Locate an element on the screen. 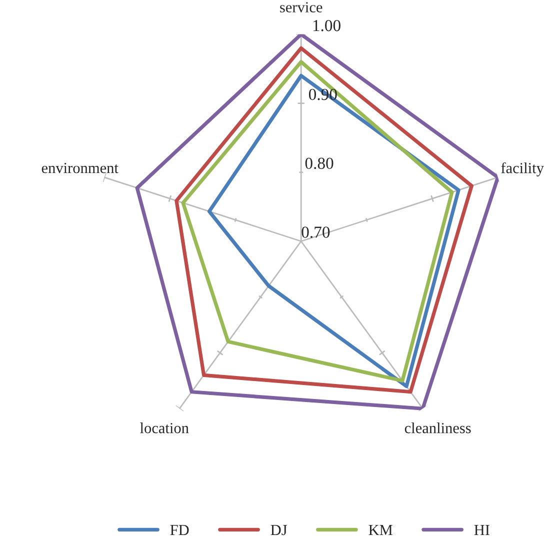 This screenshot has width=554, height=552. legend-label: DJ is located at coordinates (278, 530).